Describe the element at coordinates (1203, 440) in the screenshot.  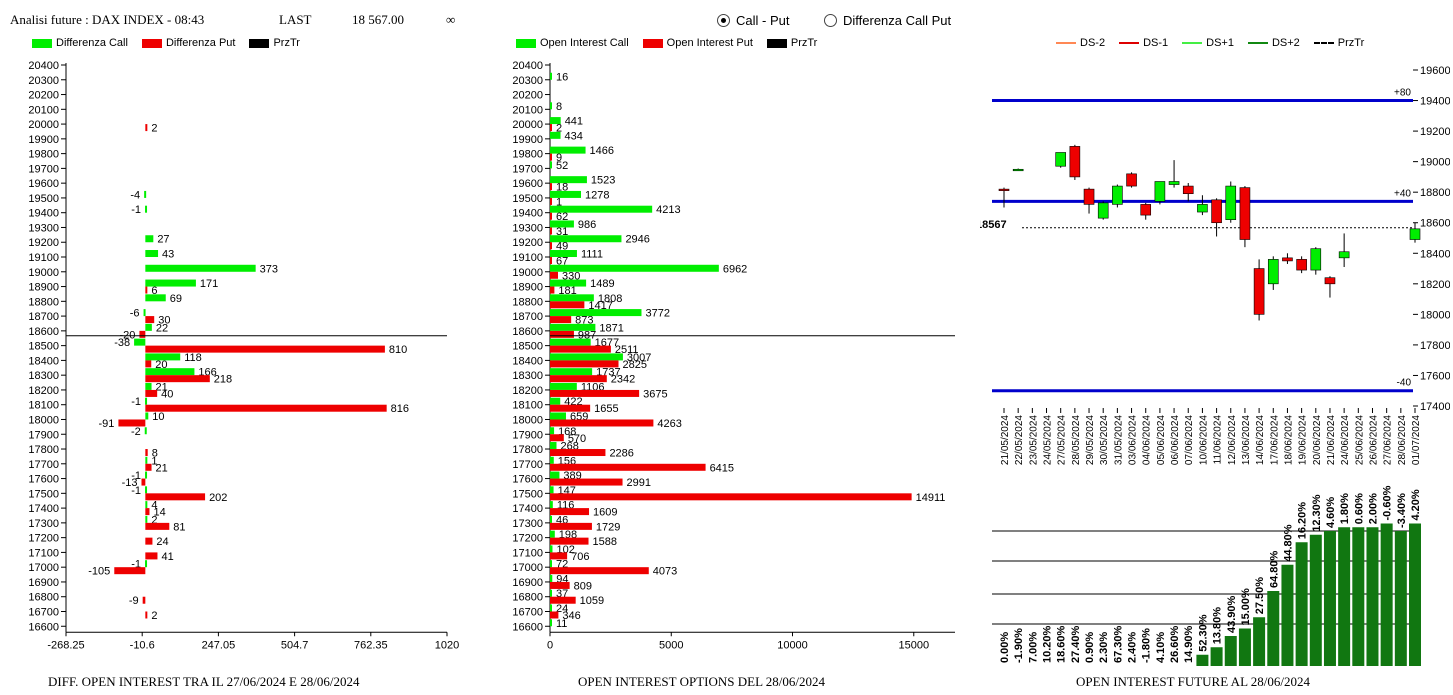
I see `date-label: 10/06/2024` at that location.